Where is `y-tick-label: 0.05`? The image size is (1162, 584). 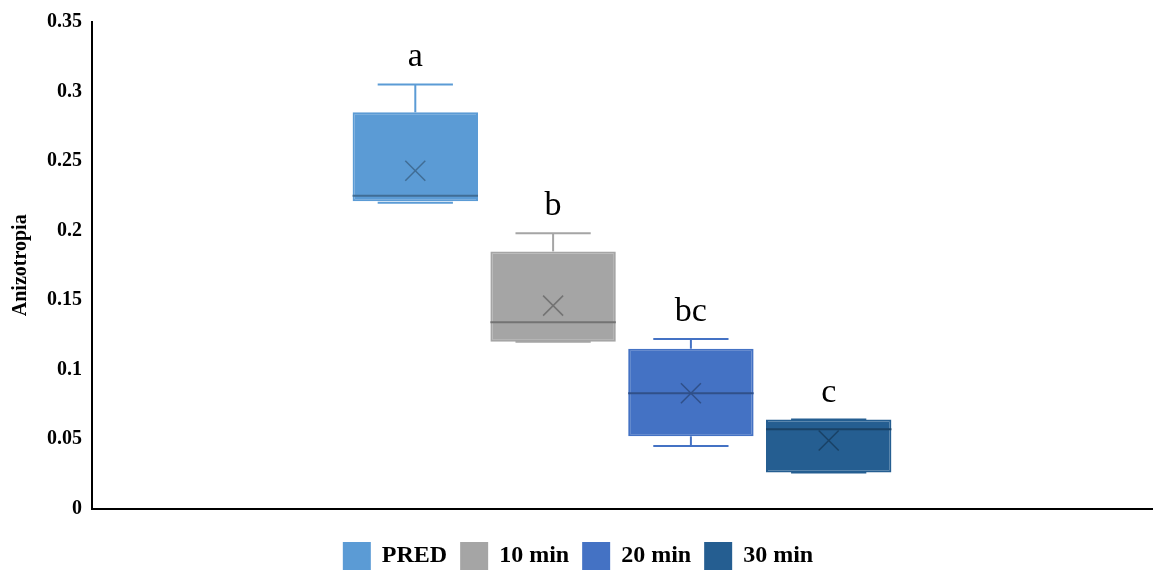
y-tick-label: 0.05 is located at coordinates (64, 437).